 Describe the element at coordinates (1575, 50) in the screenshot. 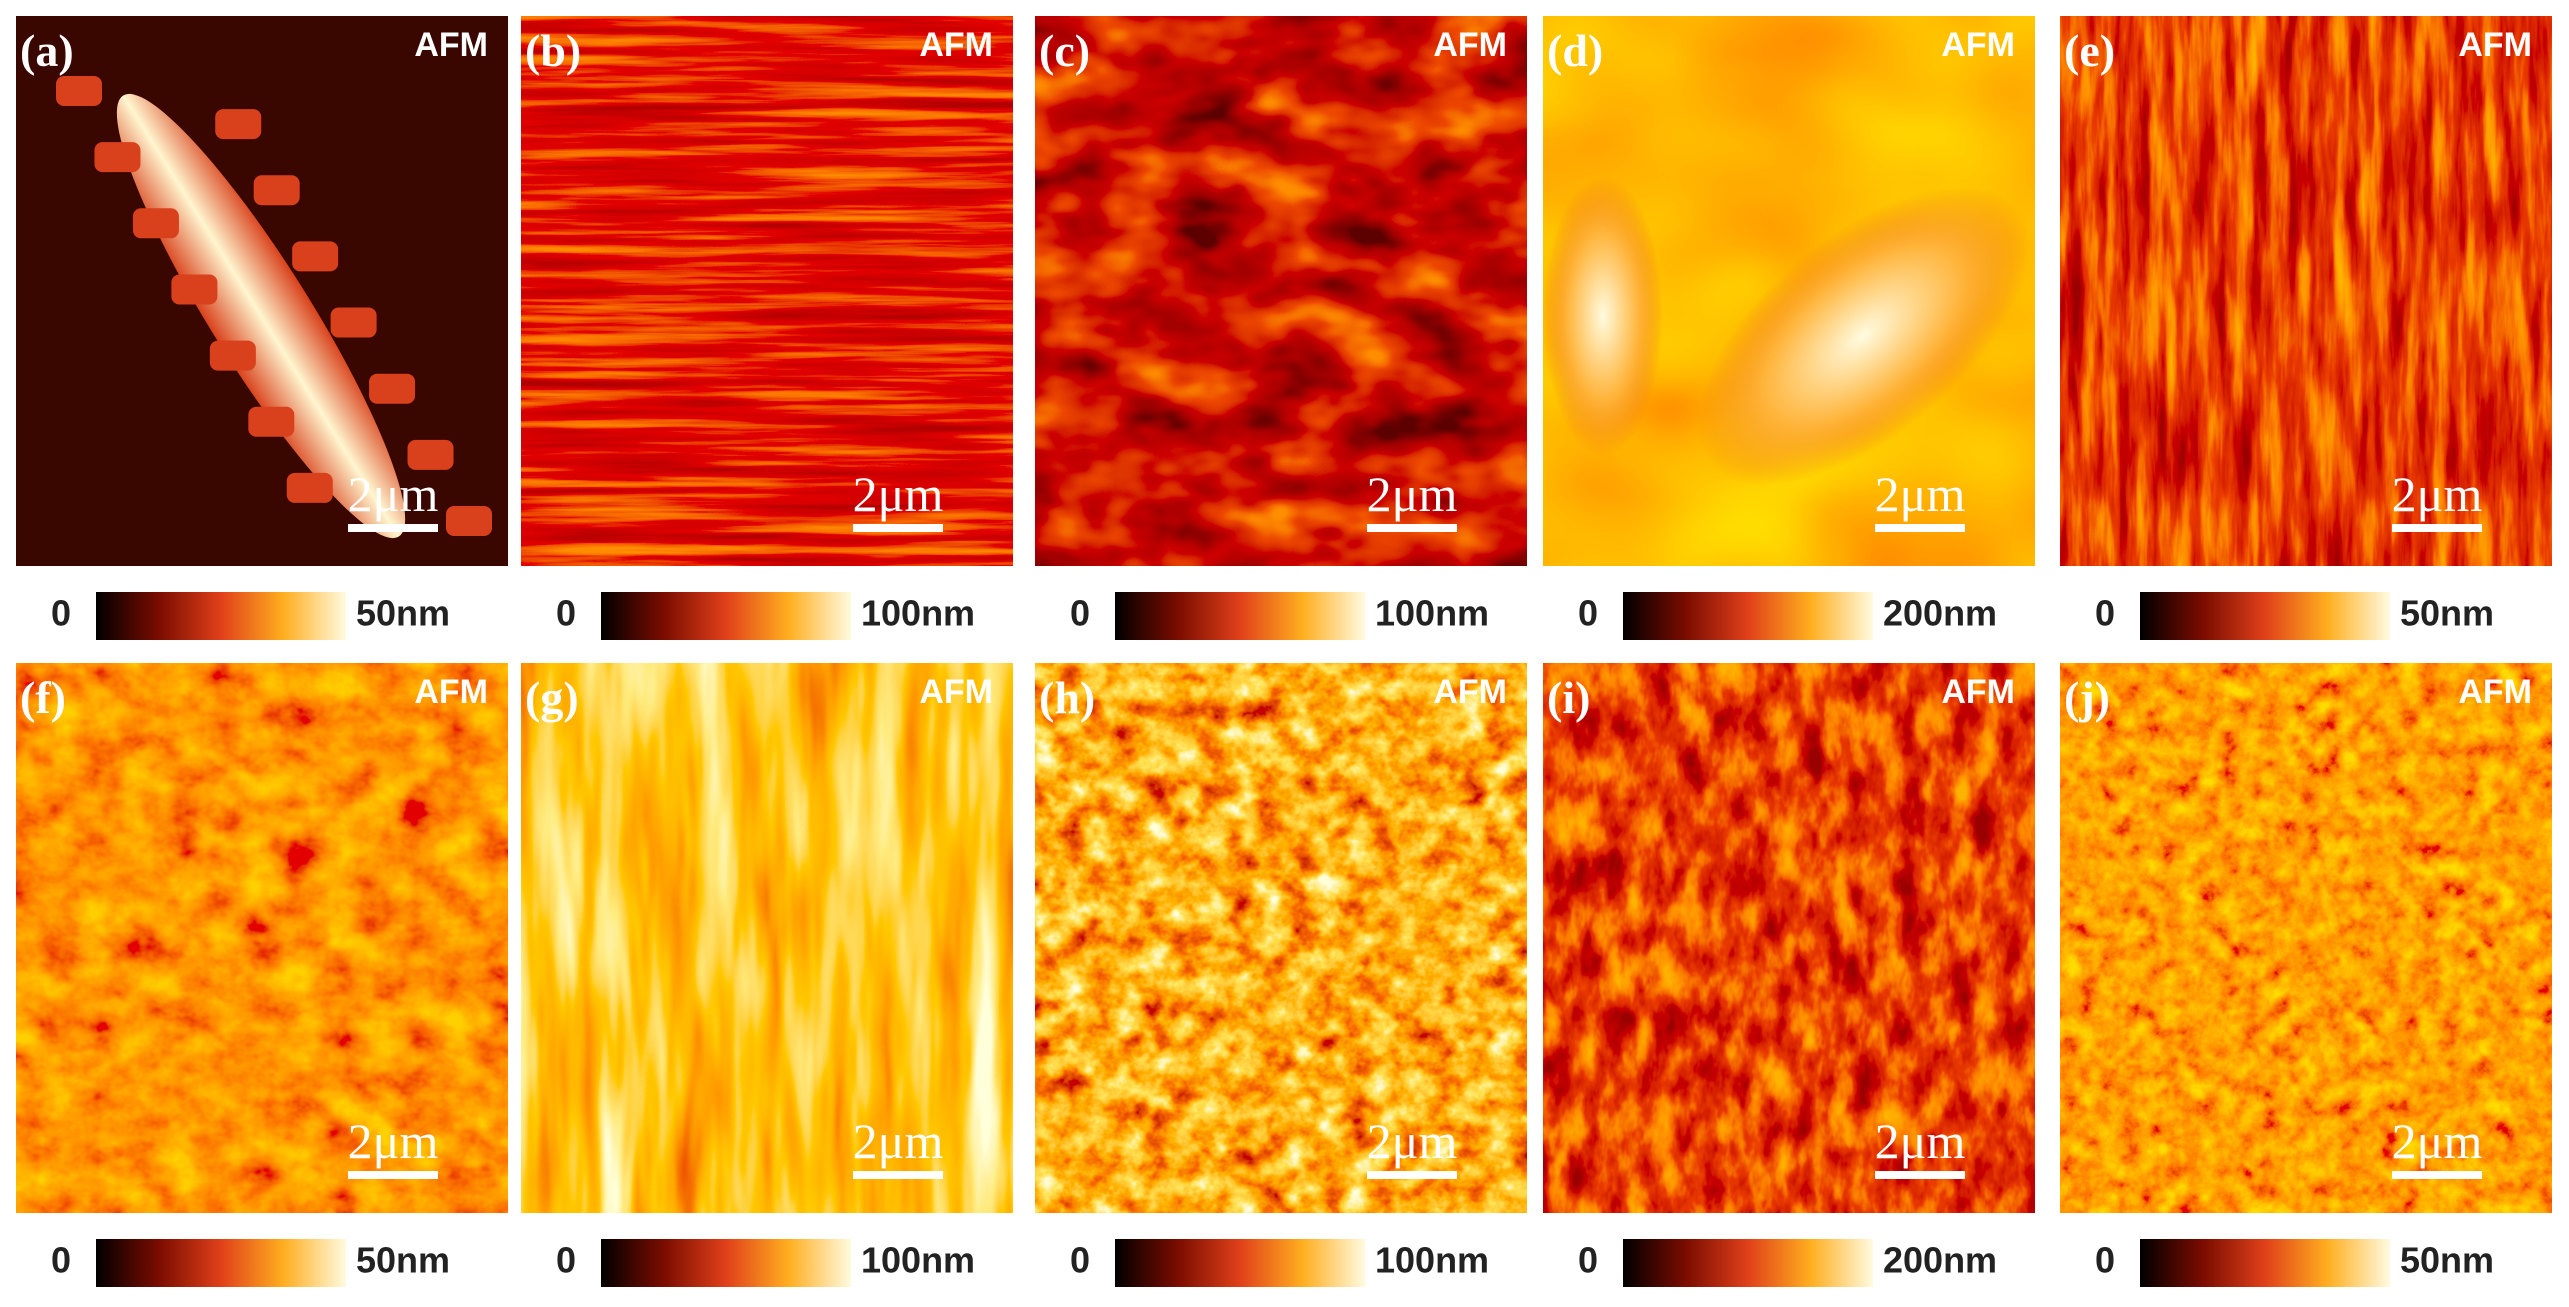

I see `panel-label: (d)` at that location.